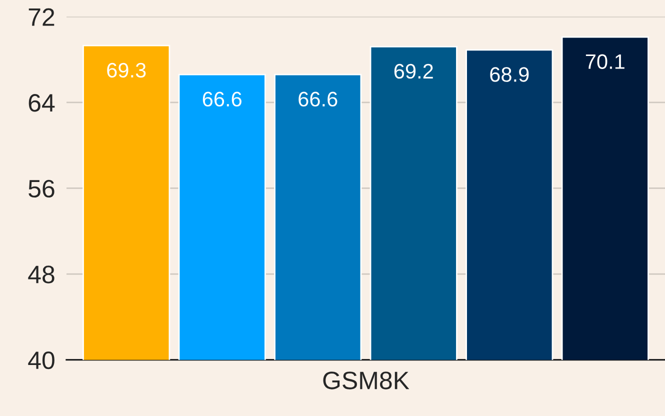  I want to click on y-tick-label: 64, so click(41, 103).